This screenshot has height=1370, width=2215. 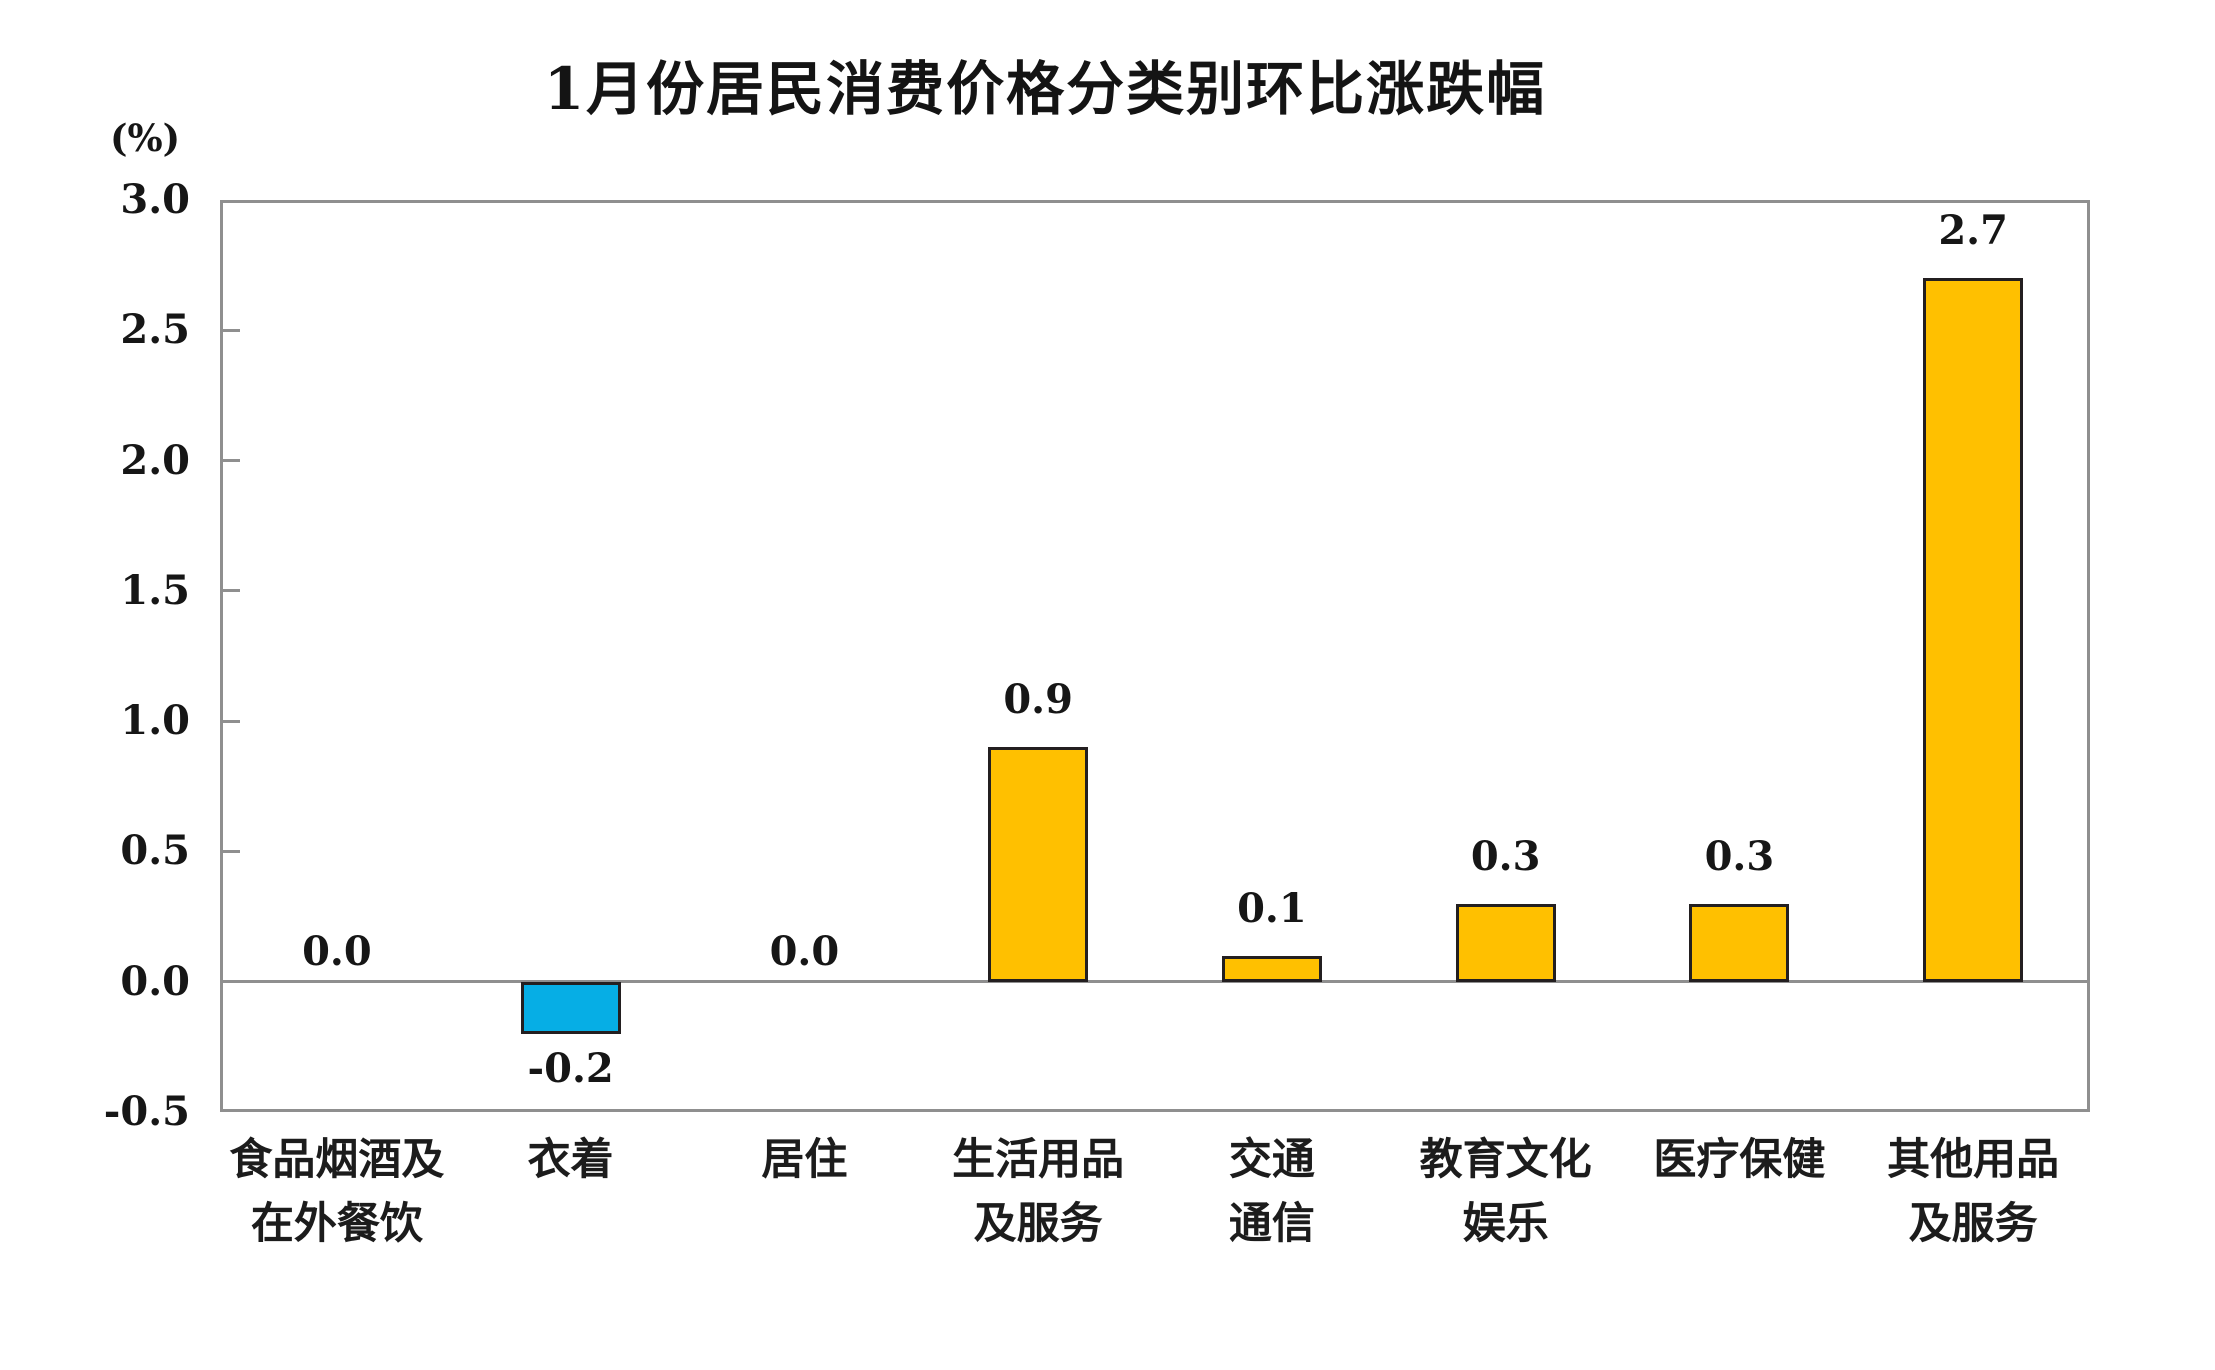 I want to click on bar-value-label: 2.7, so click(x=1973, y=231).